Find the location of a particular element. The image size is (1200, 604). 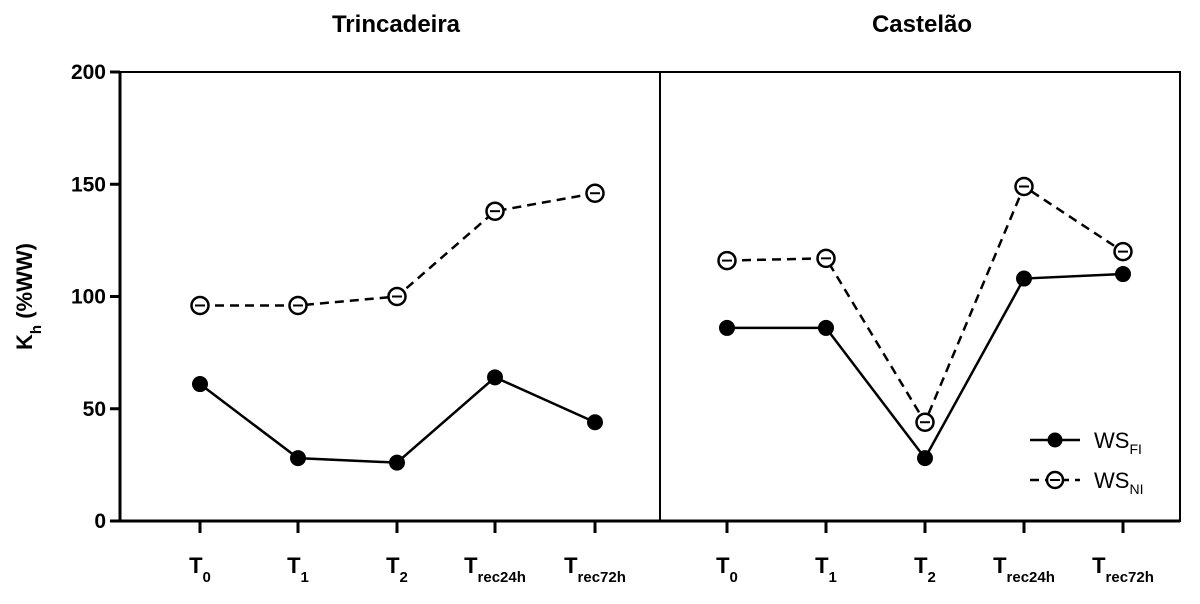

series-line-fi is located at coordinates (397, 419).